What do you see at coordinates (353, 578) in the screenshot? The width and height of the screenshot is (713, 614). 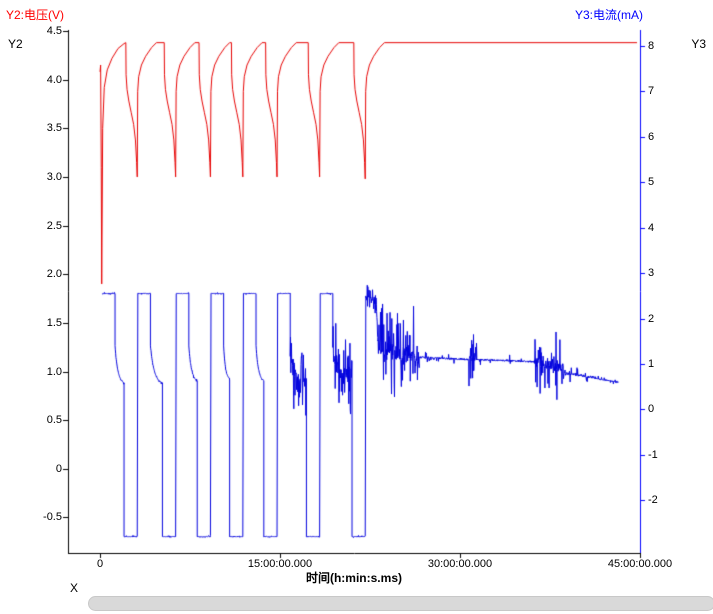 I see `x-axis-title: 时间(h:min:s.ms)` at bounding box center [353, 578].